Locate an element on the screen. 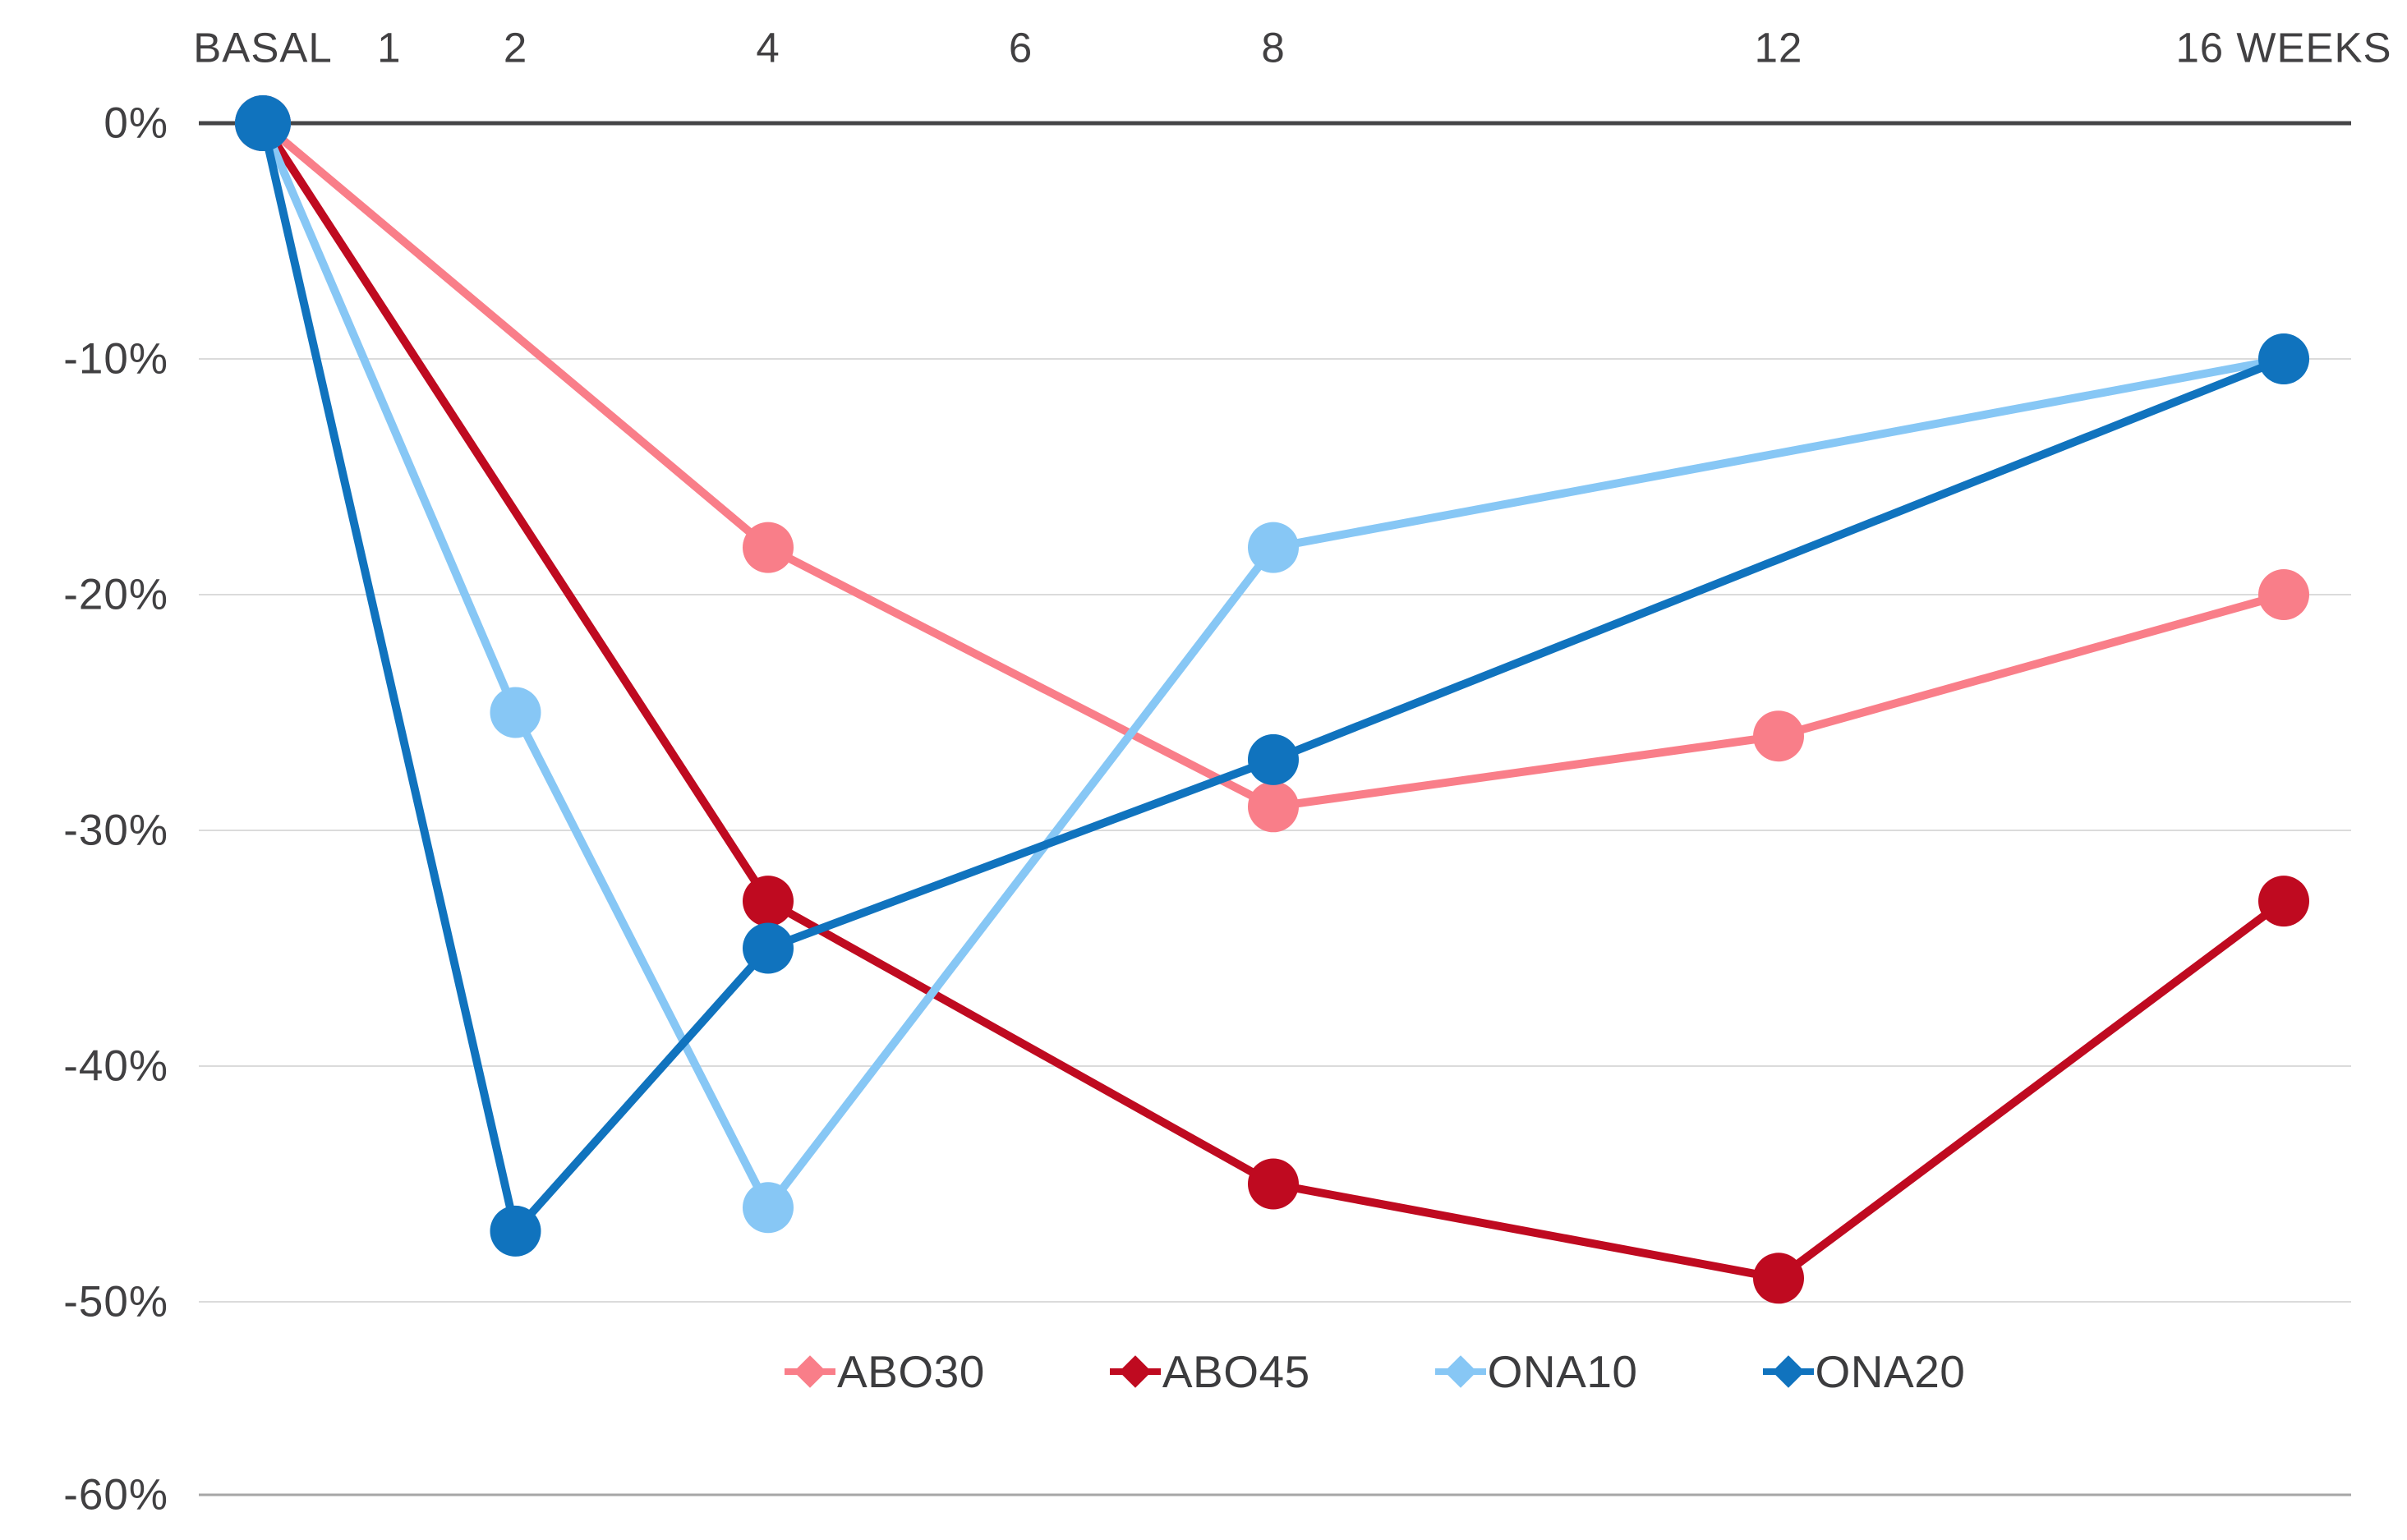 This screenshot has height=1540, width=2407. data-point-ABO45-week16 is located at coordinates (2283, 901).